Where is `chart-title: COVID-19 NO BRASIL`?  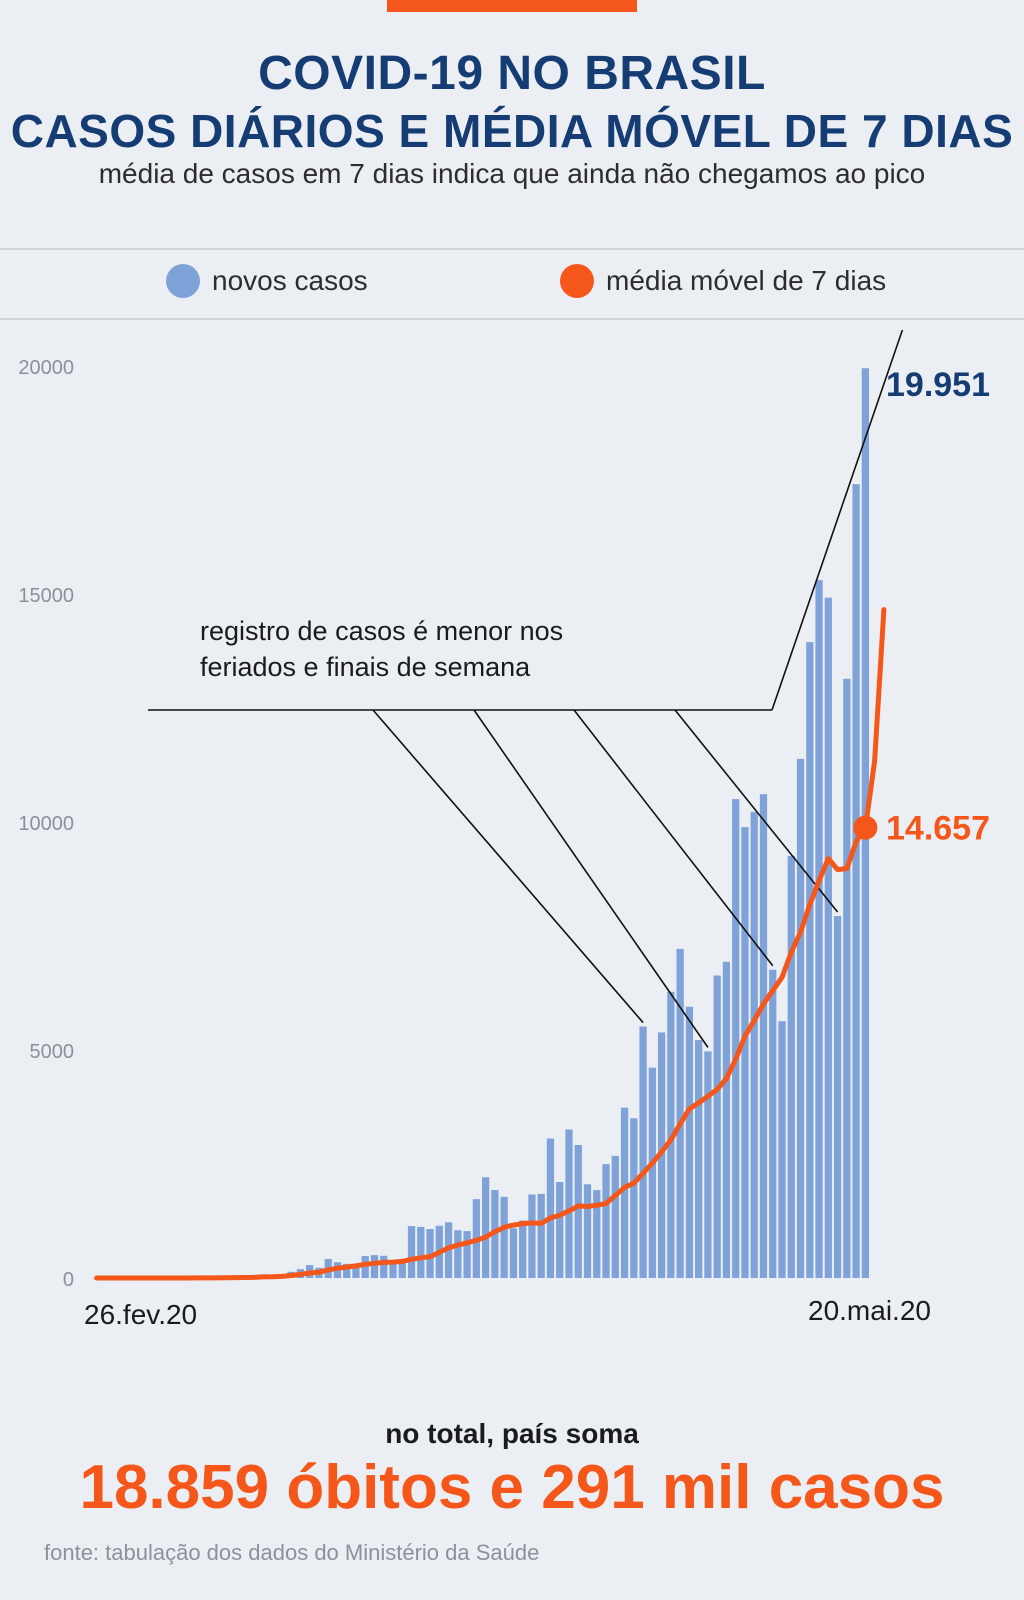 chart-title: COVID-19 NO BRASIL is located at coordinates (512, 73).